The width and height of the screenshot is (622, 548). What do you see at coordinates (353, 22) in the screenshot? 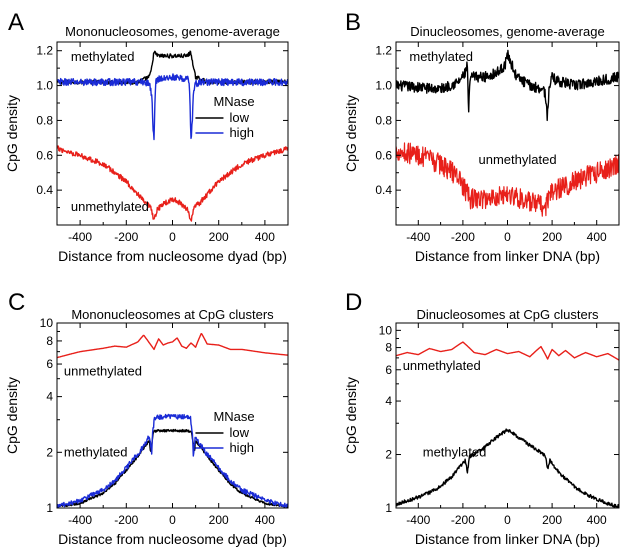
I see `panel-letter: B` at bounding box center [353, 22].